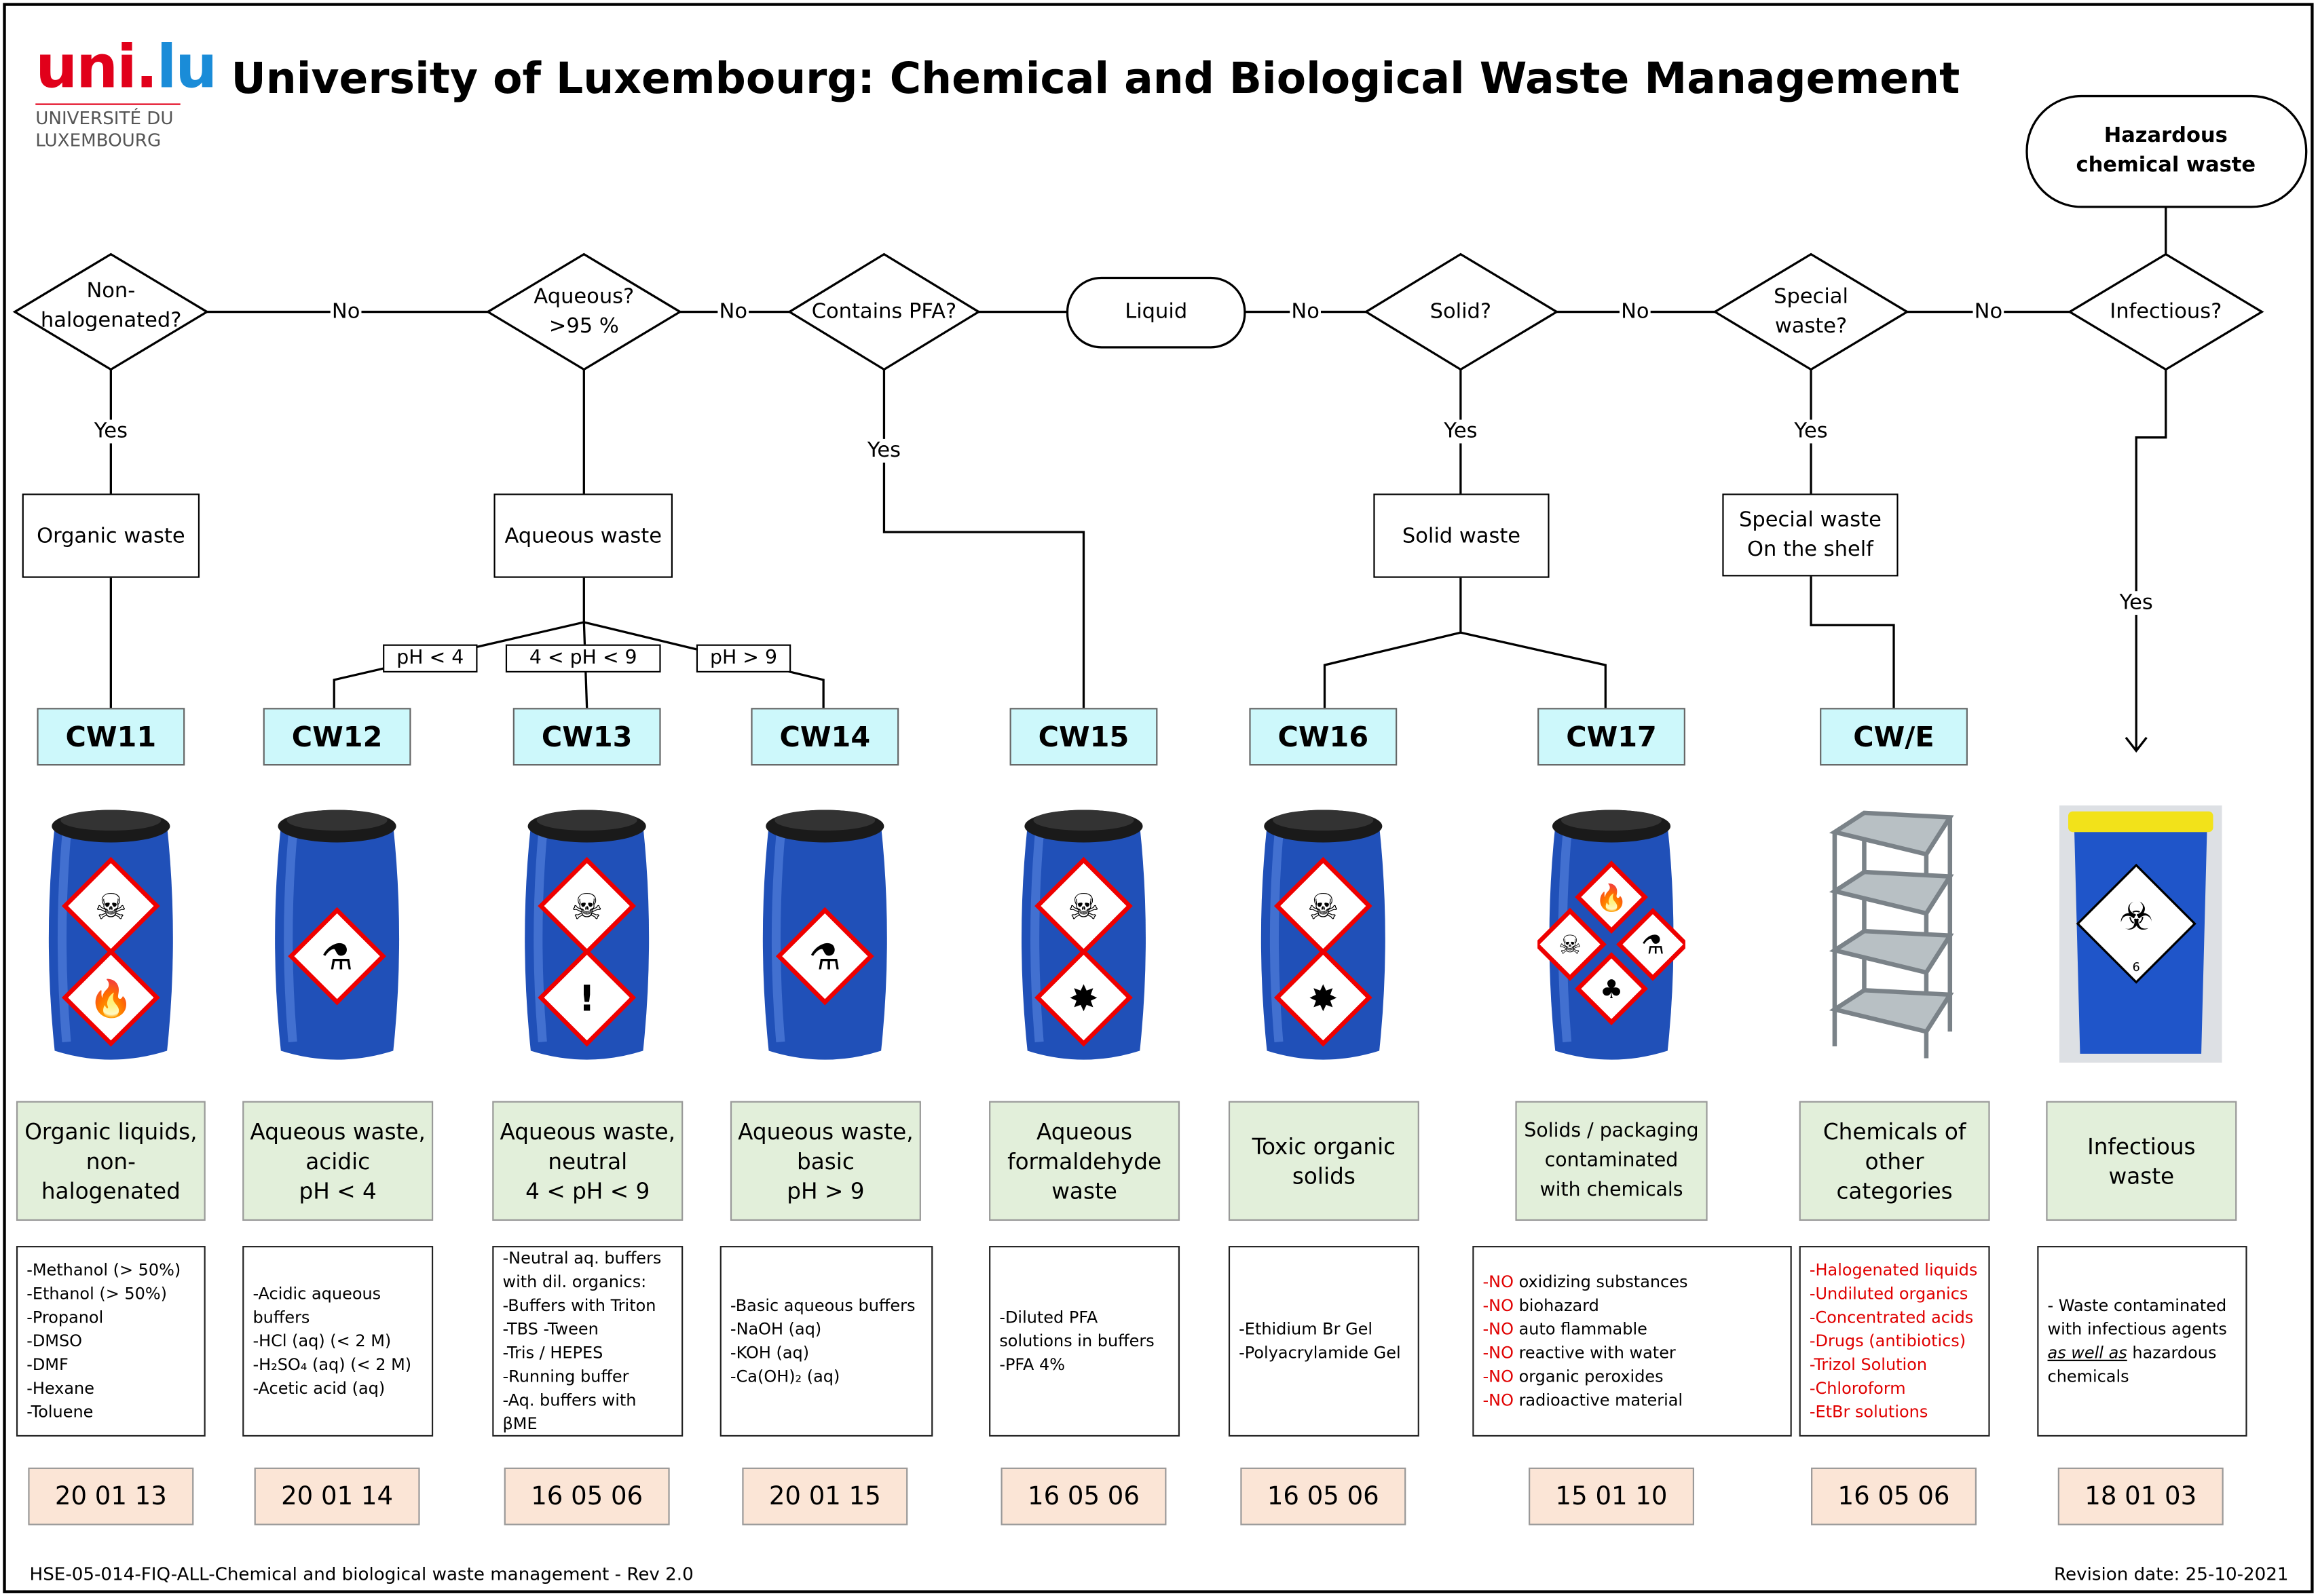 The image size is (2318, 1596). Describe the element at coordinates (60, 1411) in the screenshot. I see `item-line: -Toluene` at that location.